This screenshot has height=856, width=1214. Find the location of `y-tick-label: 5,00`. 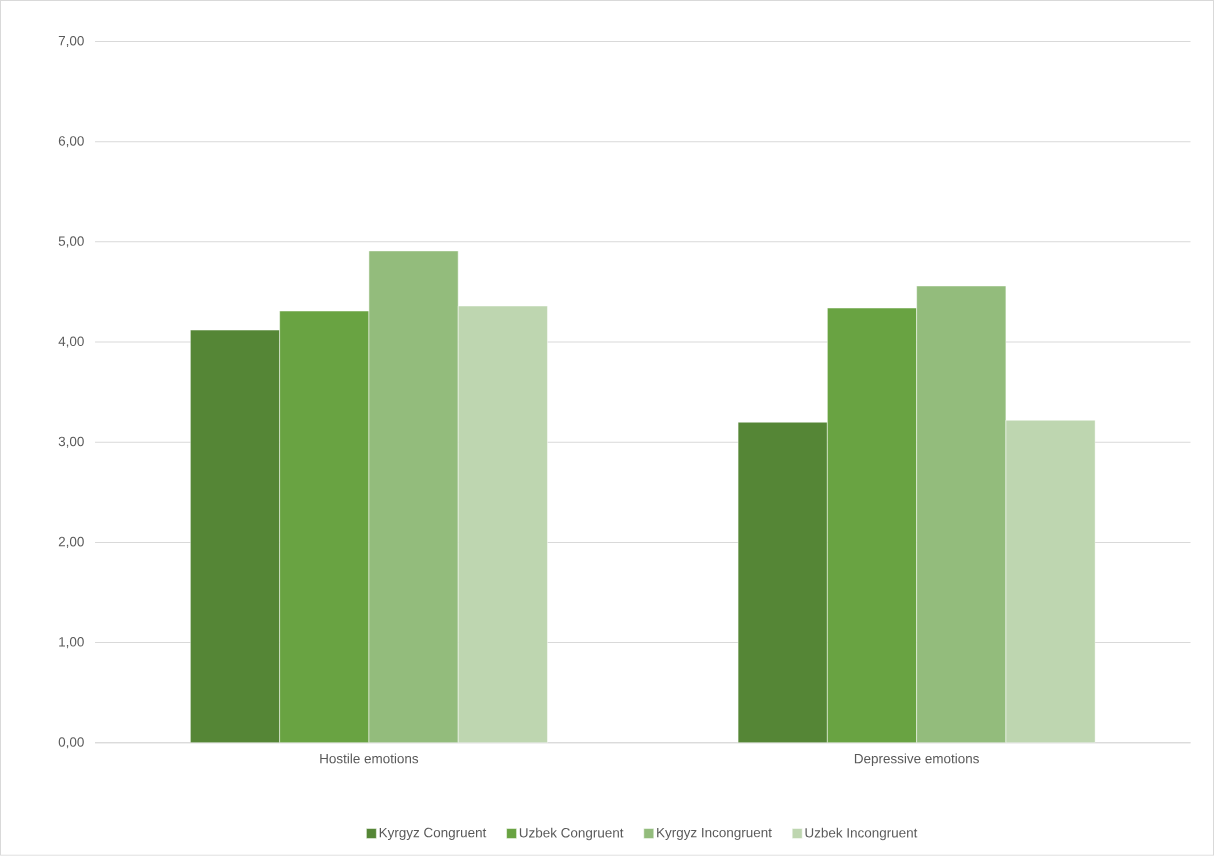

y-tick-label: 5,00 is located at coordinates (71, 242).